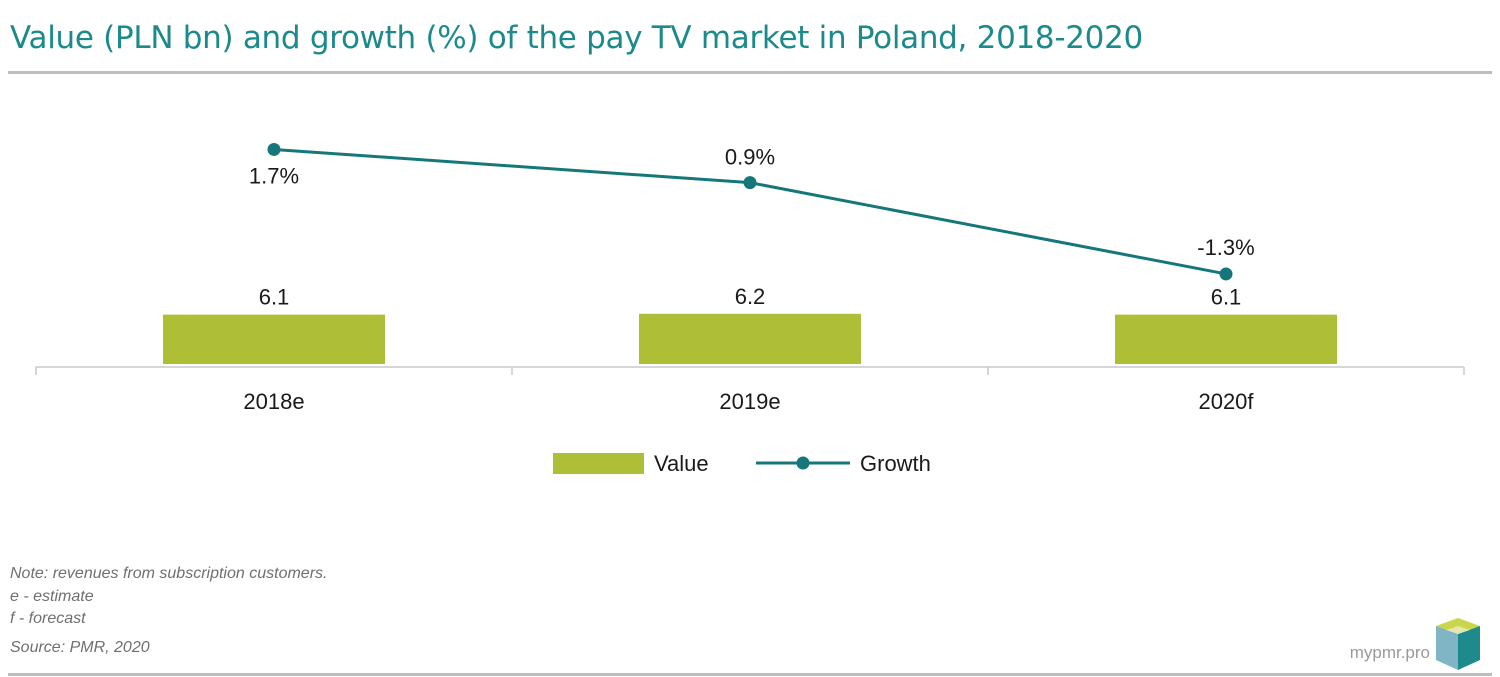  Describe the element at coordinates (750, 157) in the screenshot. I see `growth-data-label: 0.9%` at that location.